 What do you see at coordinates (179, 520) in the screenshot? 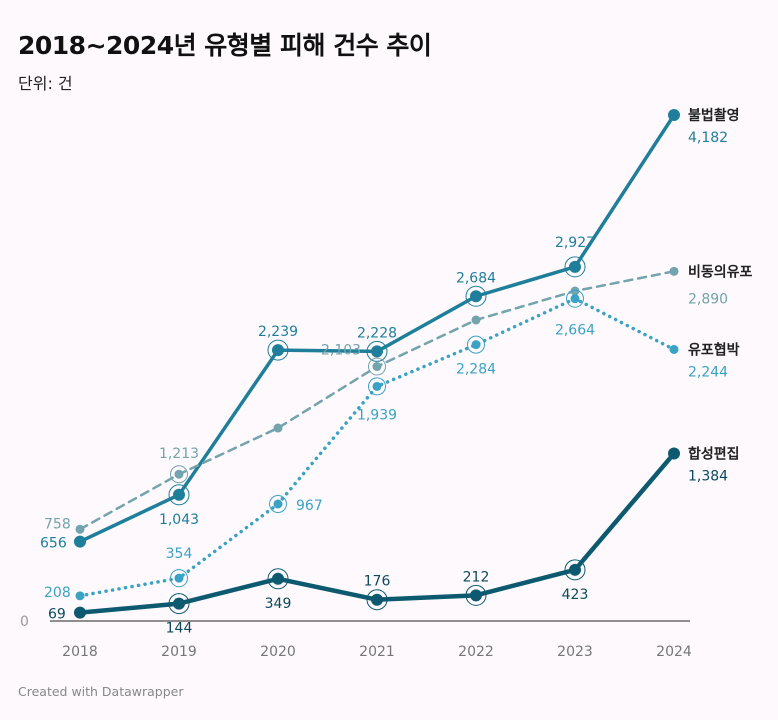
I see `data-label: 1,043` at bounding box center [179, 520].